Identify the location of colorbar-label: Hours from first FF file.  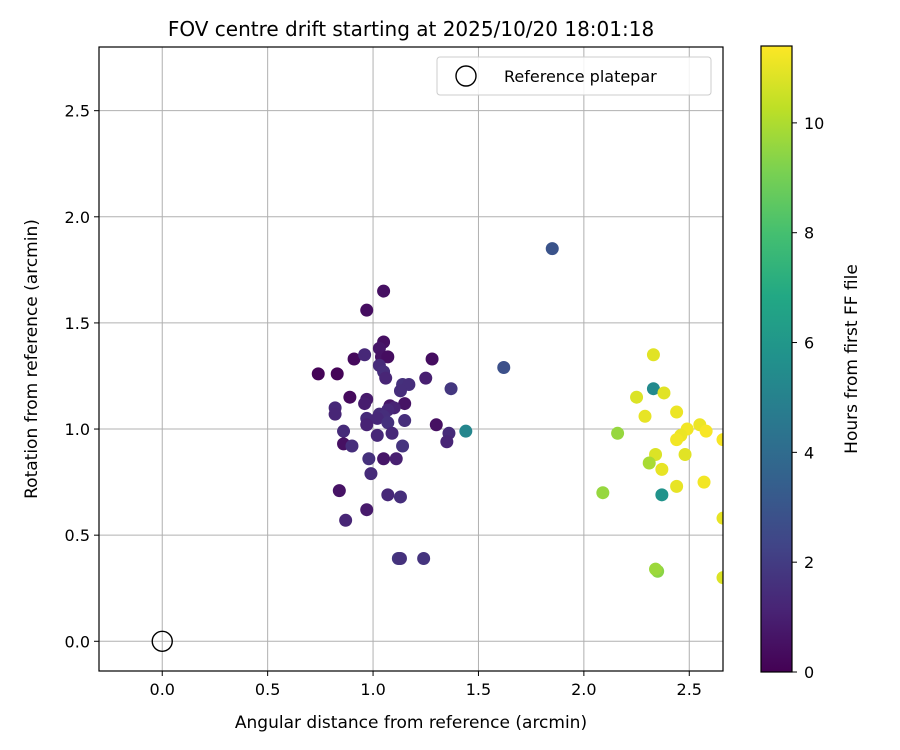
(852, 359).